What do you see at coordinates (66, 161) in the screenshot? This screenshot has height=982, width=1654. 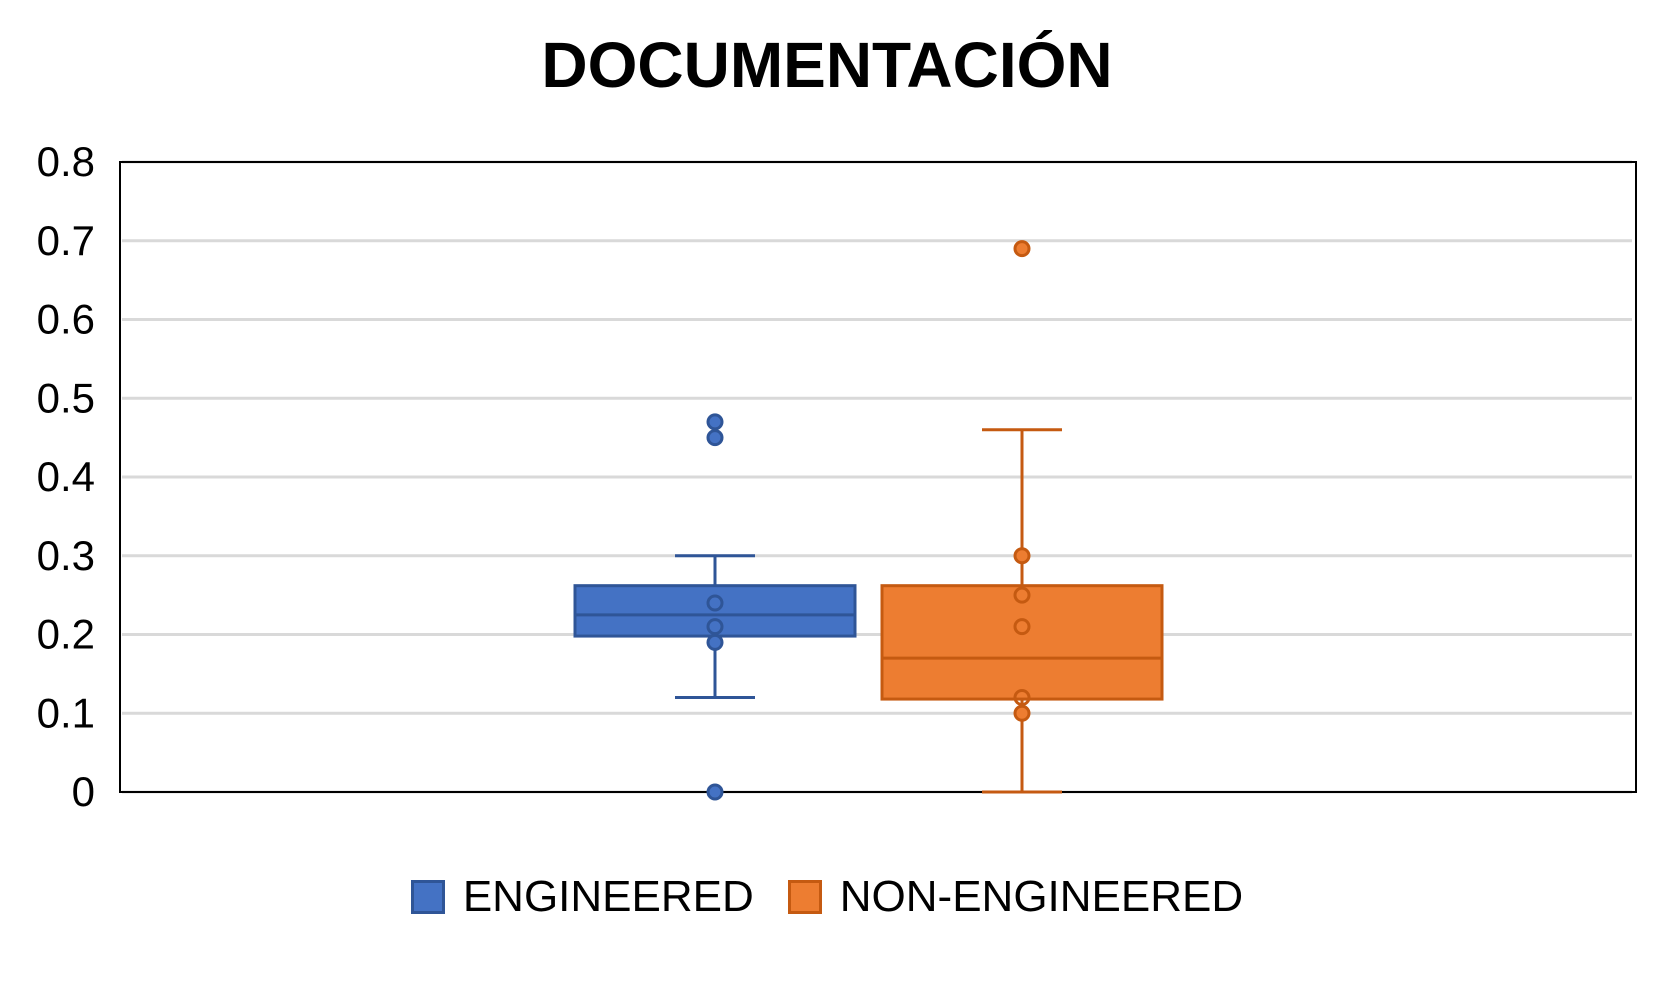 I see `y-tick-label: 0.8` at bounding box center [66, 161].